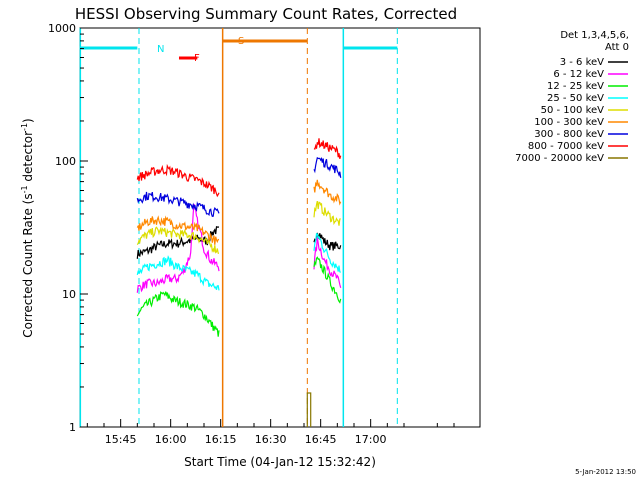 Image resolution: width=640 pixels, height=480 pixels. What do you see at coordinates (327, 253) in the screenshot?
I see `series-line-3-seg2` at bounding box center [327, 253].